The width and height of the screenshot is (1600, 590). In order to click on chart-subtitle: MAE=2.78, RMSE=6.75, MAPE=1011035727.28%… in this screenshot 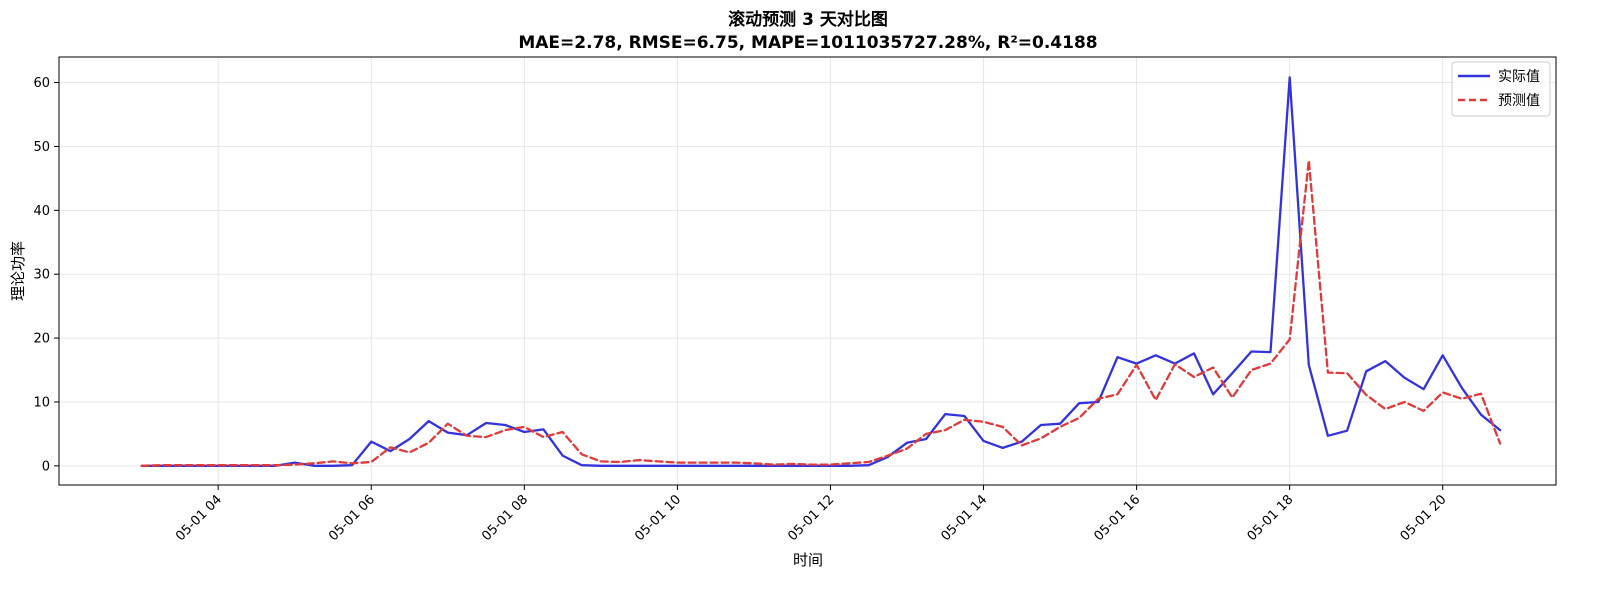, I will do `click(807, 43)`.